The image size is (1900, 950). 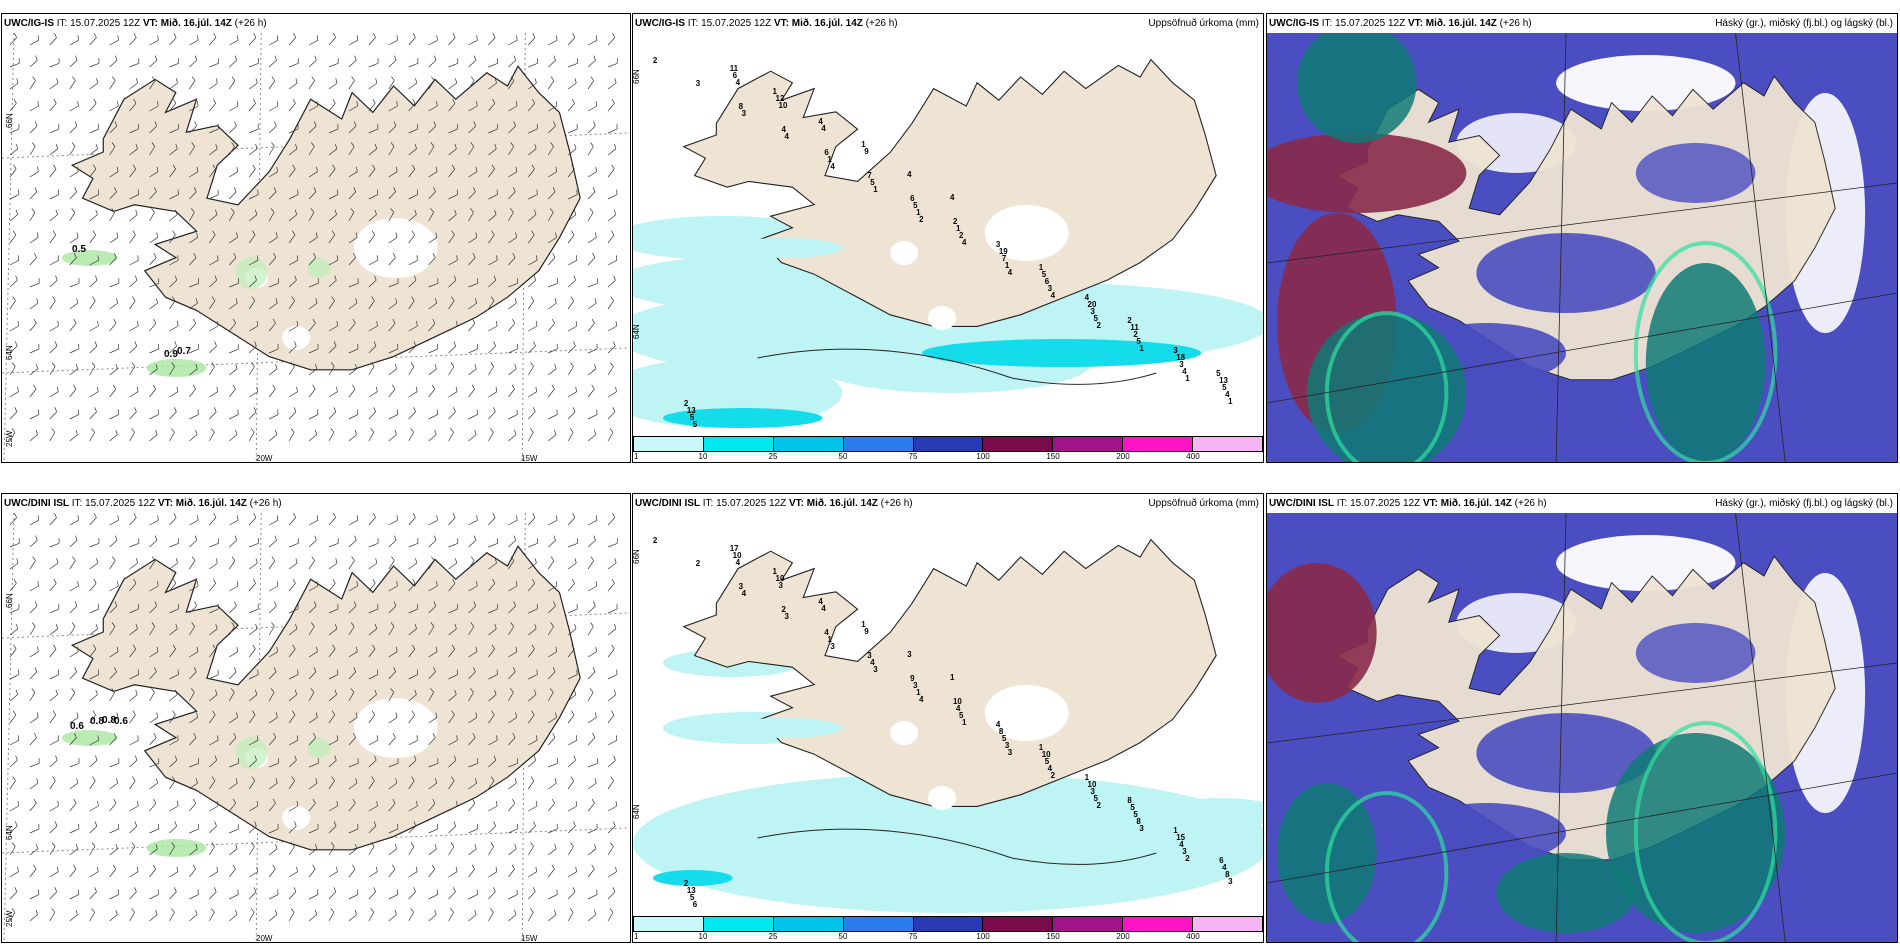 I want to click on precip-value-label: 5, so click(x=1096, y=318).